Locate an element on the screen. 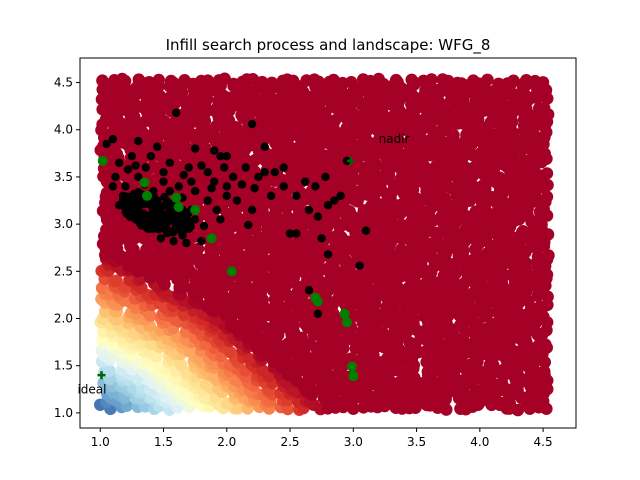  y-tick-label: 4.5 is located at coordinates (63, 83).